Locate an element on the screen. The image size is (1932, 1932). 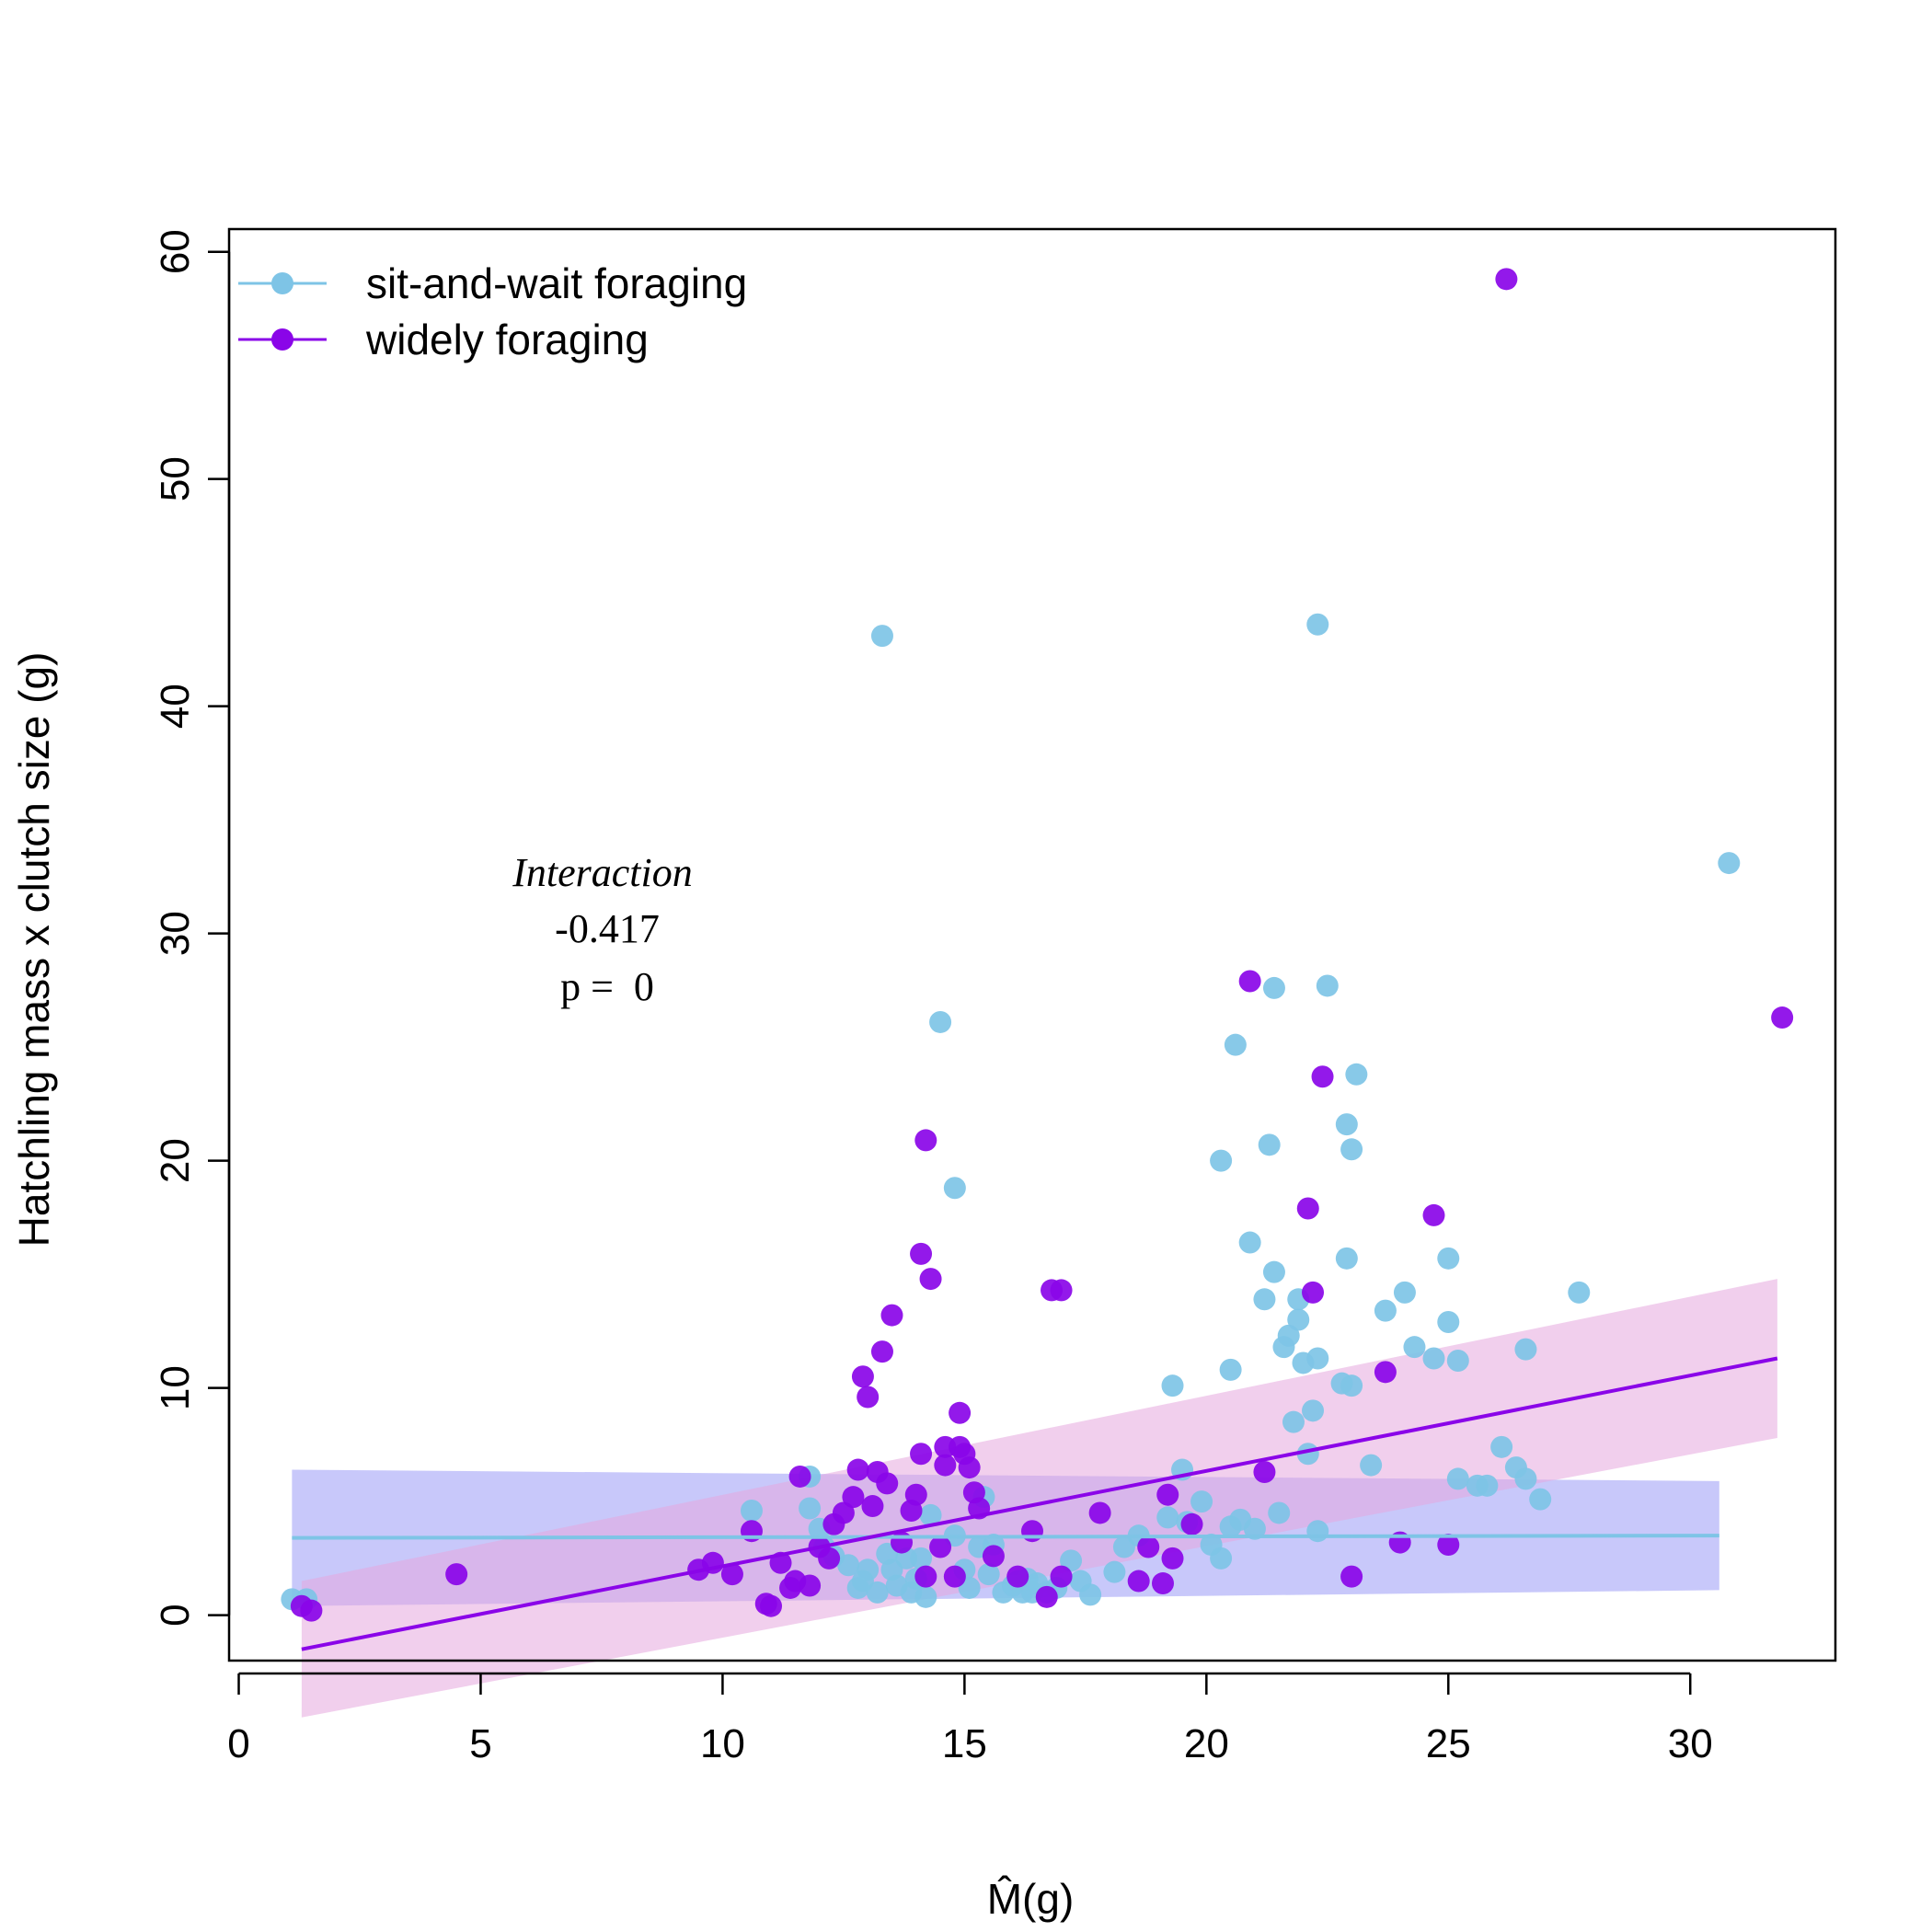
y-tick-label-30: 30 is located at coordinates (175, 933).